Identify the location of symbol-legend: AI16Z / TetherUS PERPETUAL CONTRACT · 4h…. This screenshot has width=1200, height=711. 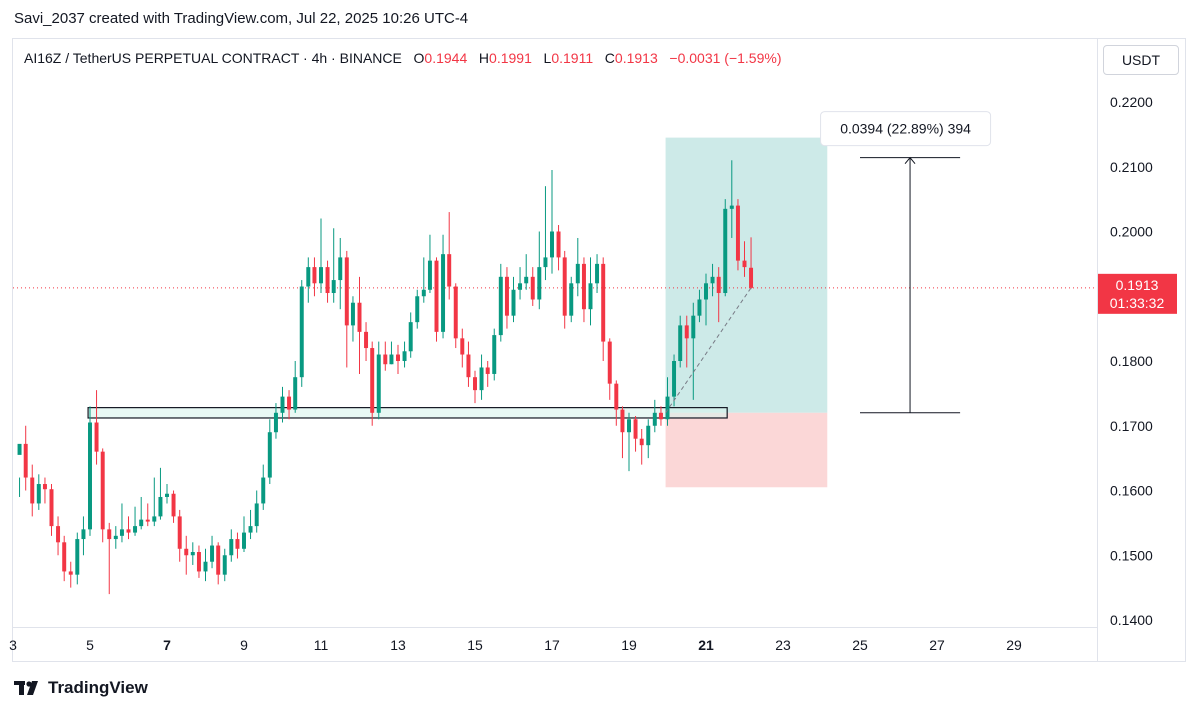
(403, 58).